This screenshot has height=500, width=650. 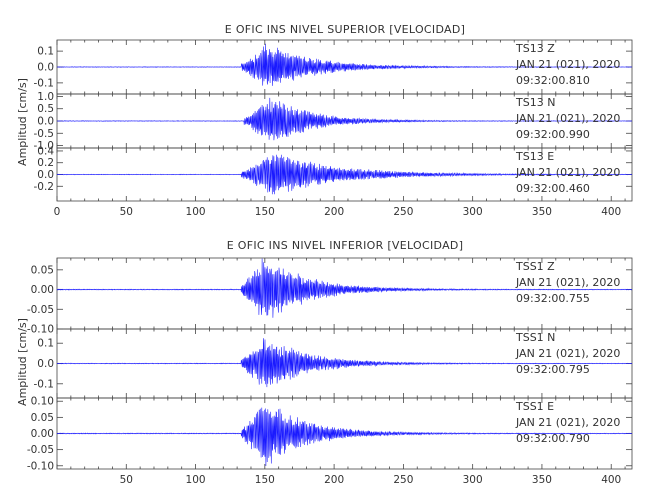 What do you see at coordinates (344, 174) in the screenshot?
I see `upper-trace-TS13-E` at bounding box center [344, 174].